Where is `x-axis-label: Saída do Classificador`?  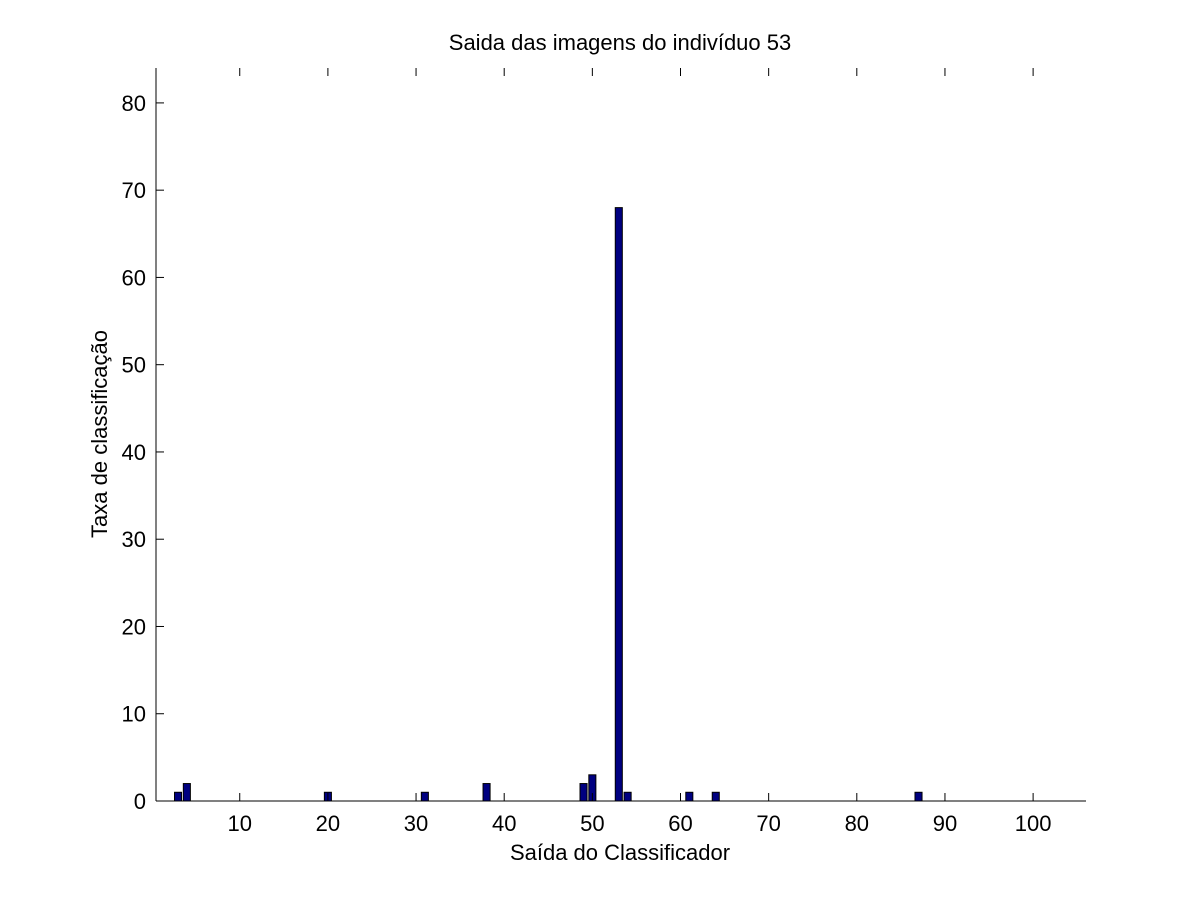 x-axis-label: Saída do Classificador is located at coordinates (620, 852).